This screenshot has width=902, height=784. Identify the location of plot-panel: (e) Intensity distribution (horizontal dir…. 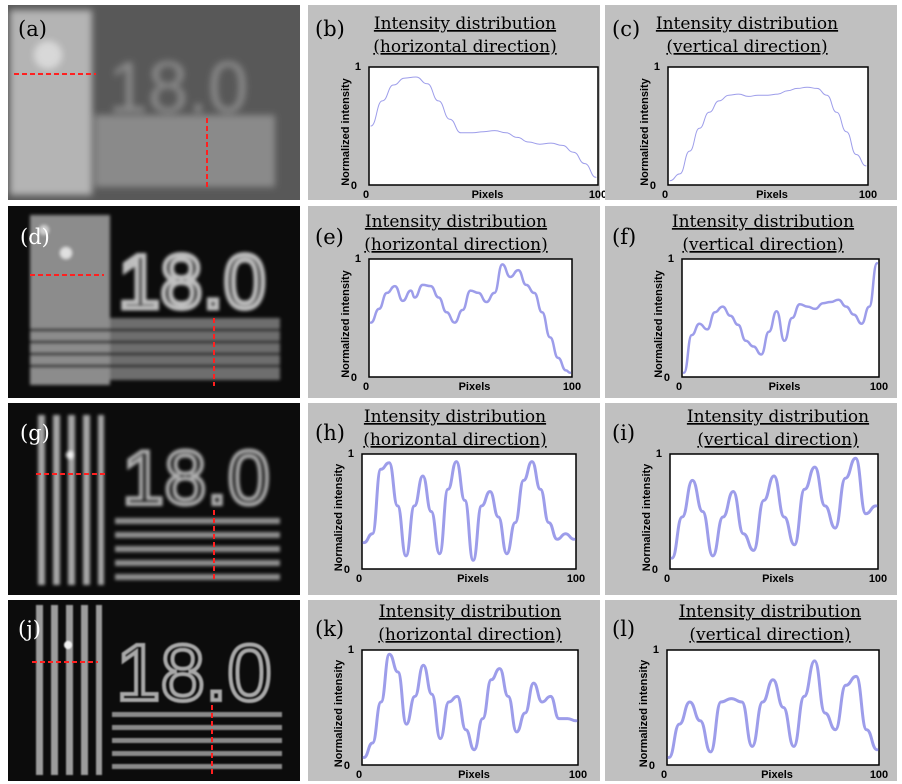
(454, 302).